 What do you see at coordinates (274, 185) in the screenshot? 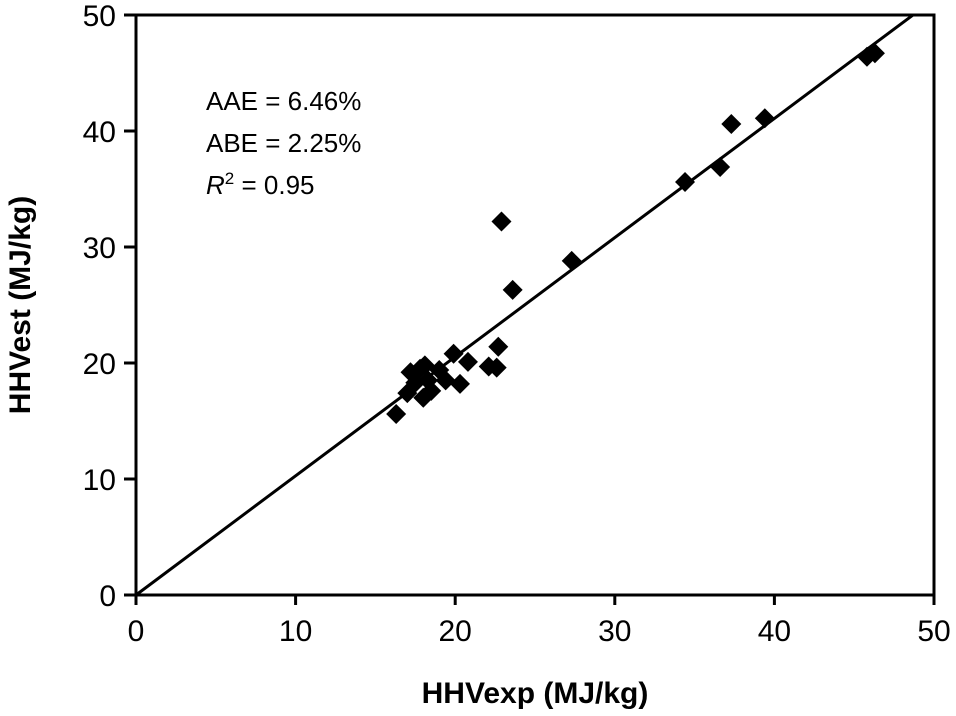
I see `r2-value: = 0.95` at bounding box center [274, 185].